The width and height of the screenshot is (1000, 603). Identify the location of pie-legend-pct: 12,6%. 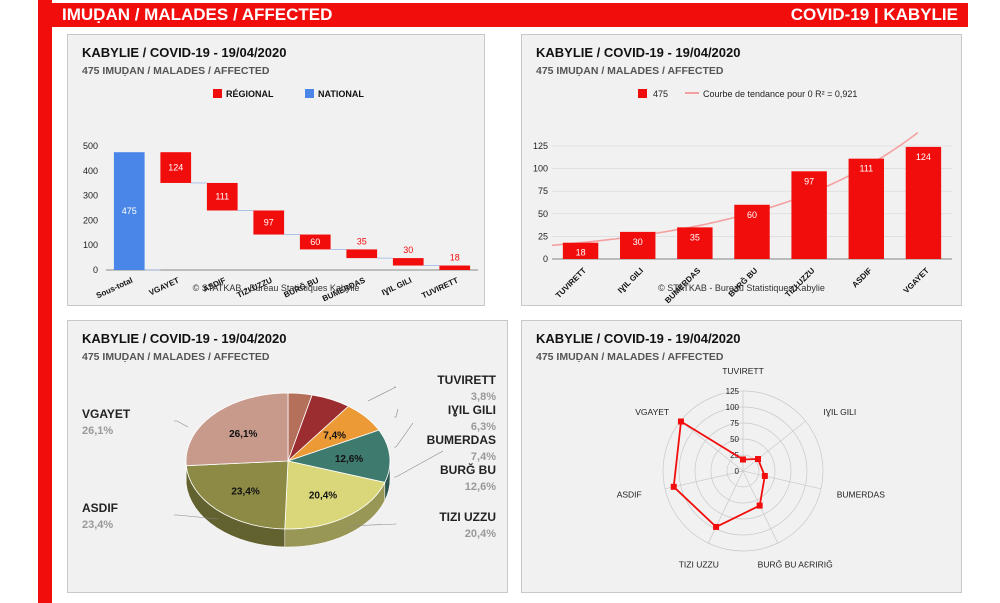
(480, 487).